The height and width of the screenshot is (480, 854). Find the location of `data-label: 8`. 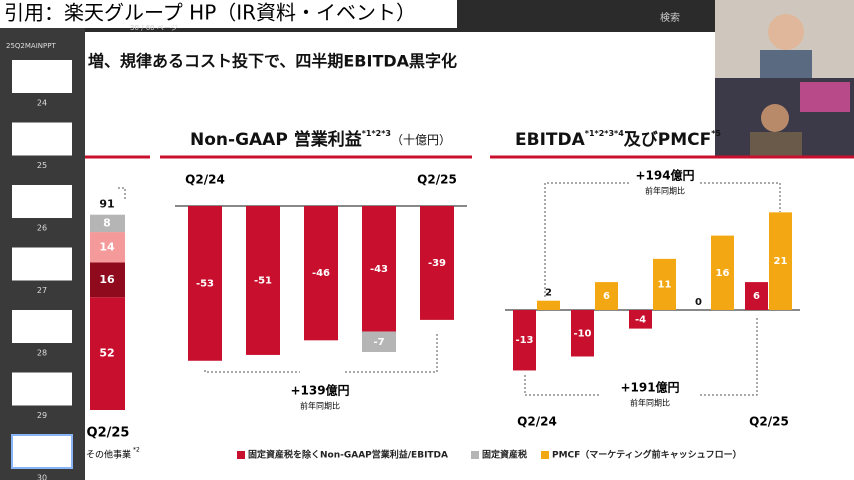

data-label: 8 is located at coordinates (107, 222).